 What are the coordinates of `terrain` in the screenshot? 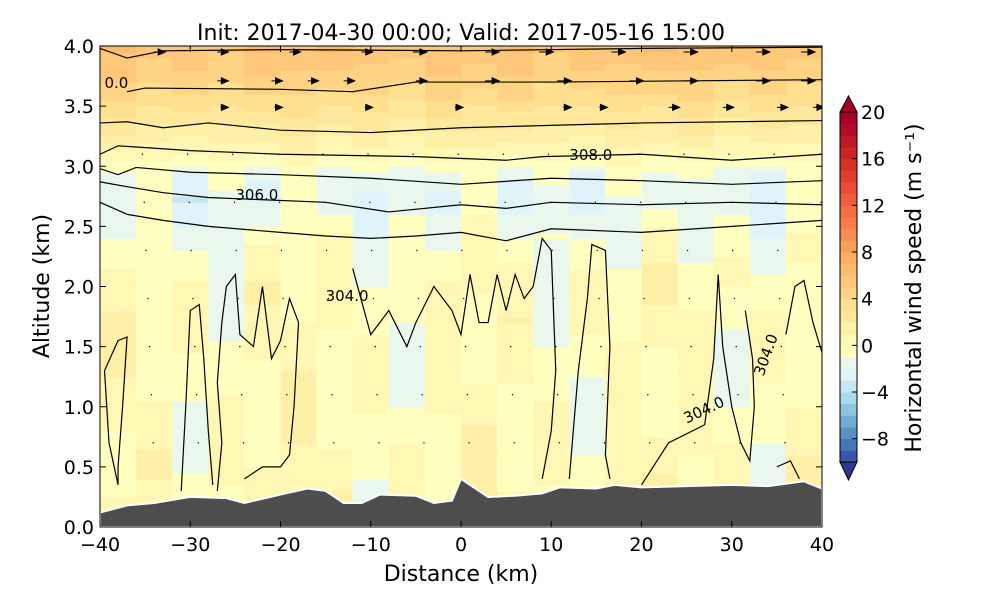 It's located at (461, 502).